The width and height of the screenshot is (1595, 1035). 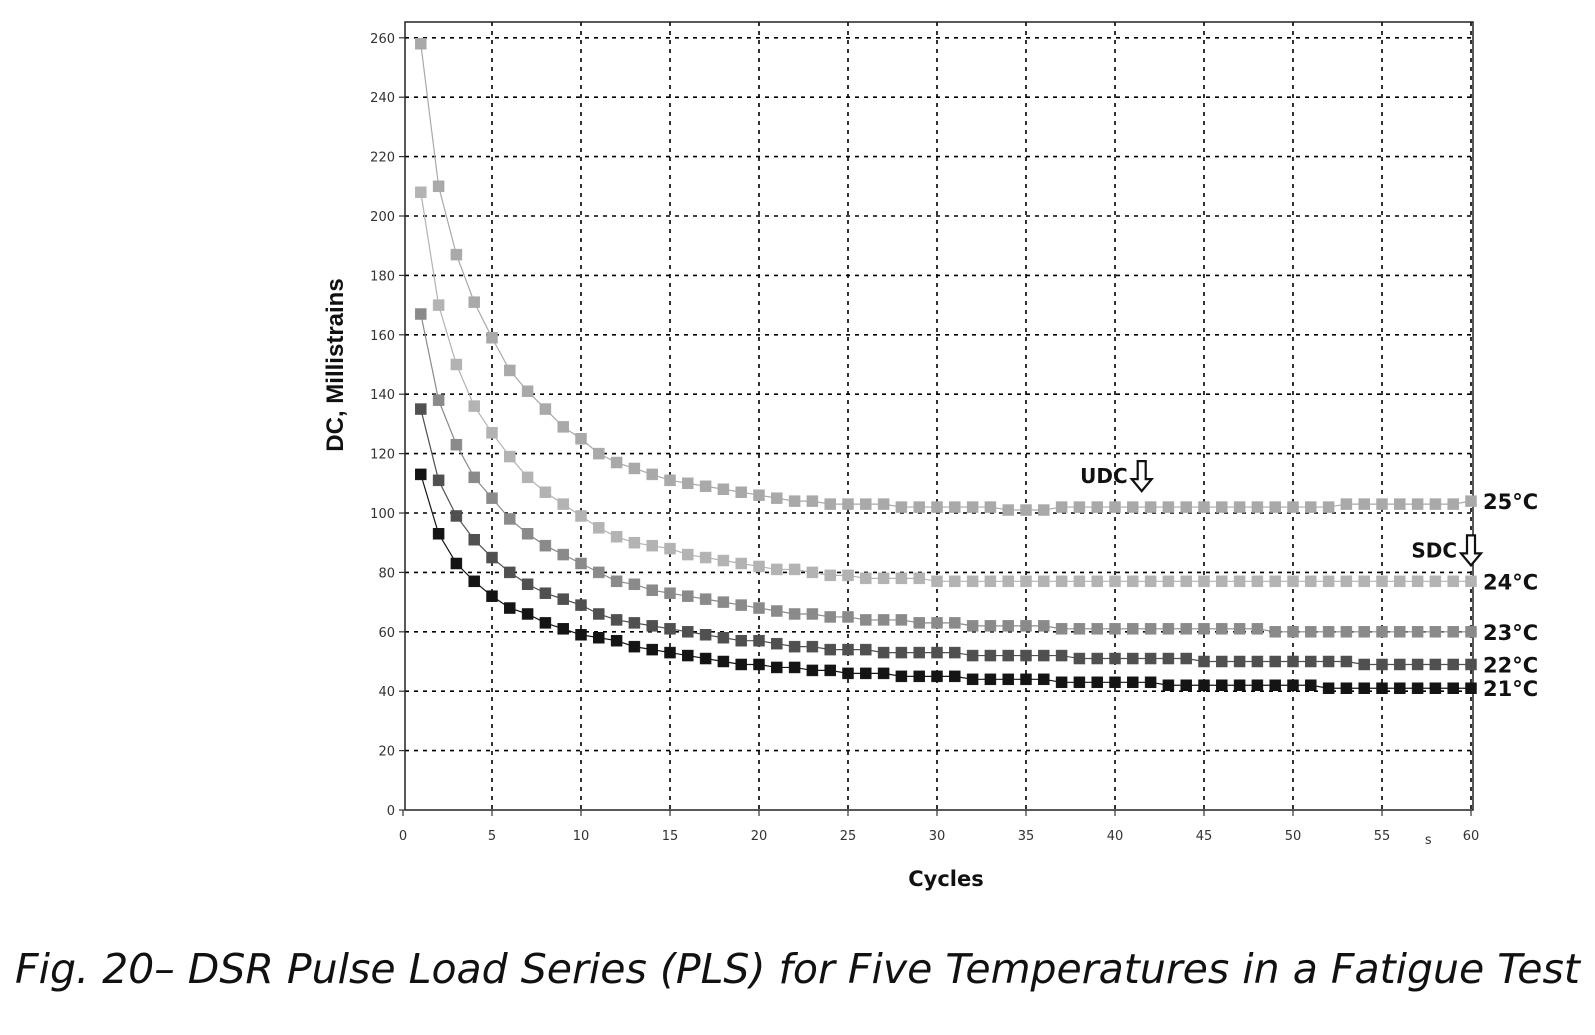 I want to click on down-arrow-icon, so click(x=1471, y=551).